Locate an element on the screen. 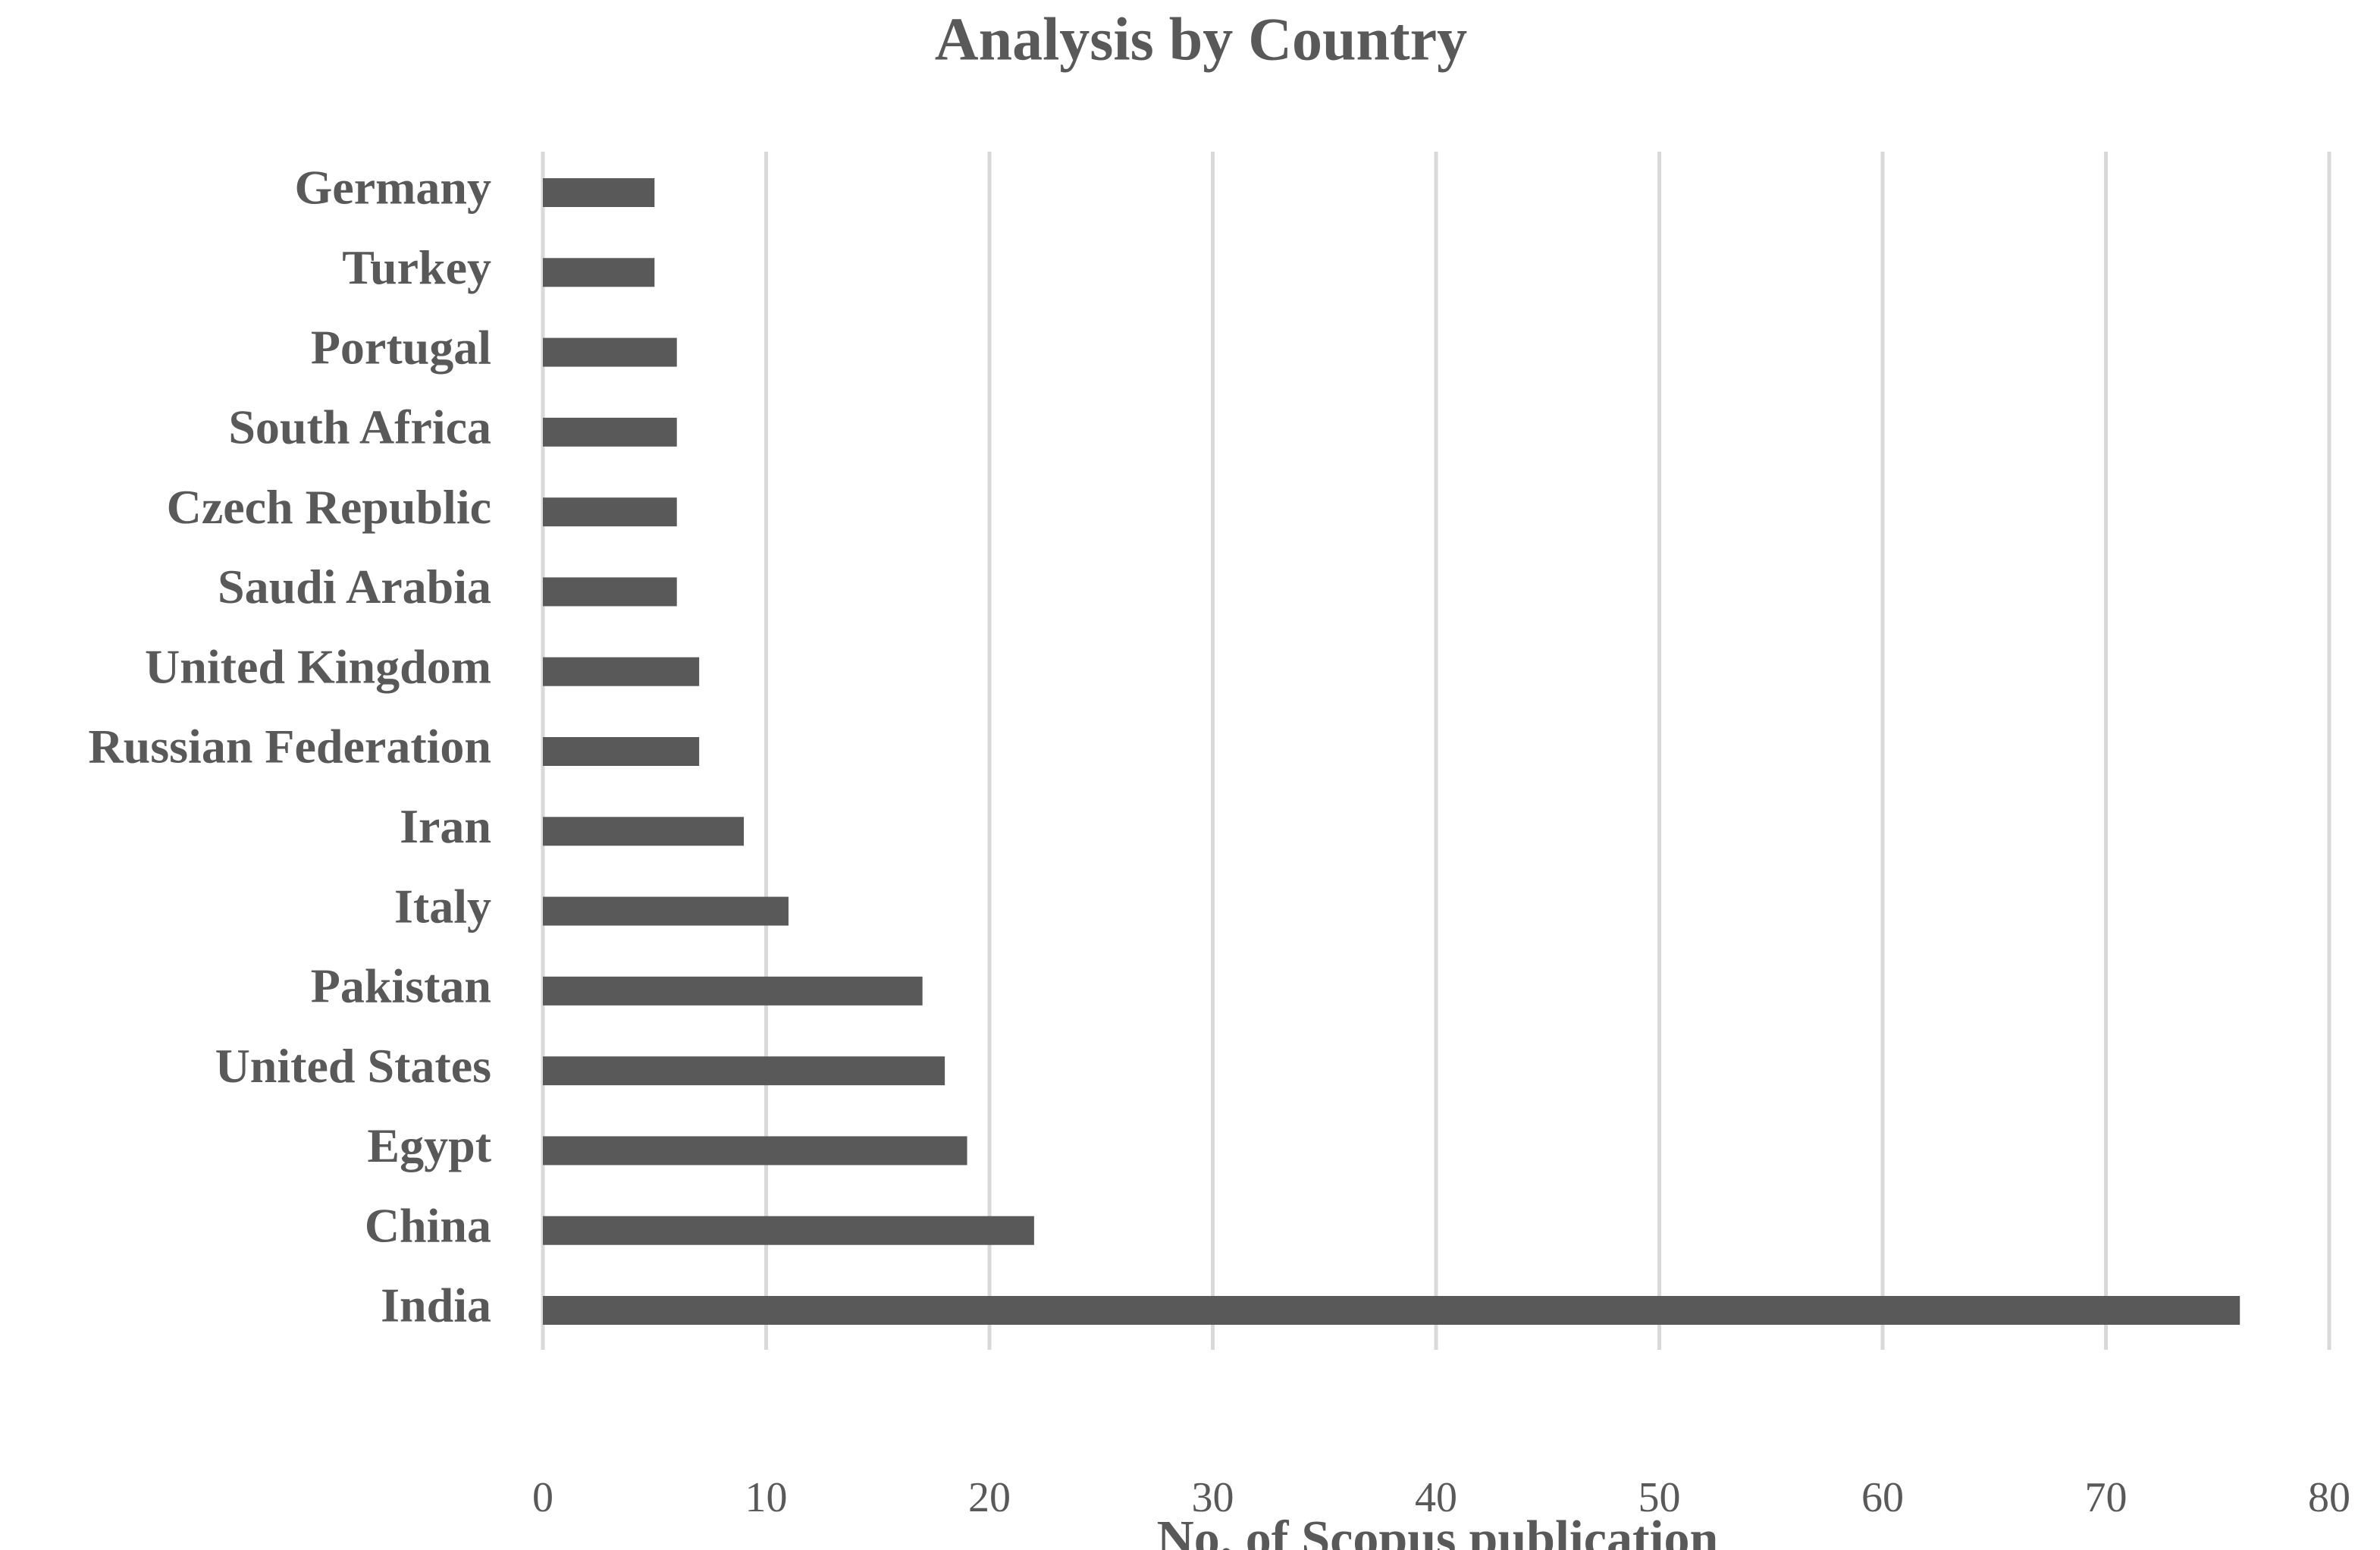  y-tick-label: Italy is located at coordinates (442, 906).